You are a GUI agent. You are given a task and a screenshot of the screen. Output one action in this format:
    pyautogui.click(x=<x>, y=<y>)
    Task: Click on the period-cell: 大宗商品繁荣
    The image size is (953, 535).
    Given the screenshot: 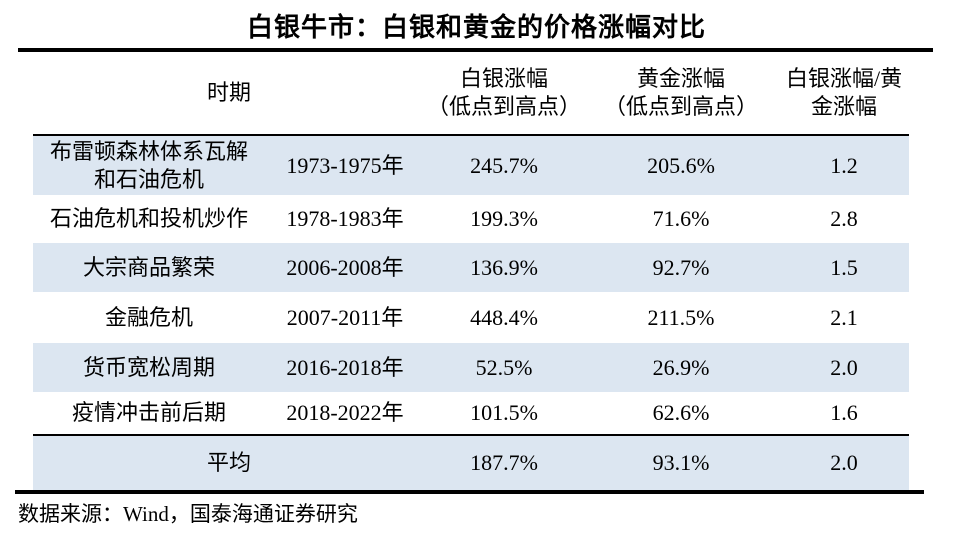 What is the action you would take?
    pyautogui.click(x=148, y=267)
    